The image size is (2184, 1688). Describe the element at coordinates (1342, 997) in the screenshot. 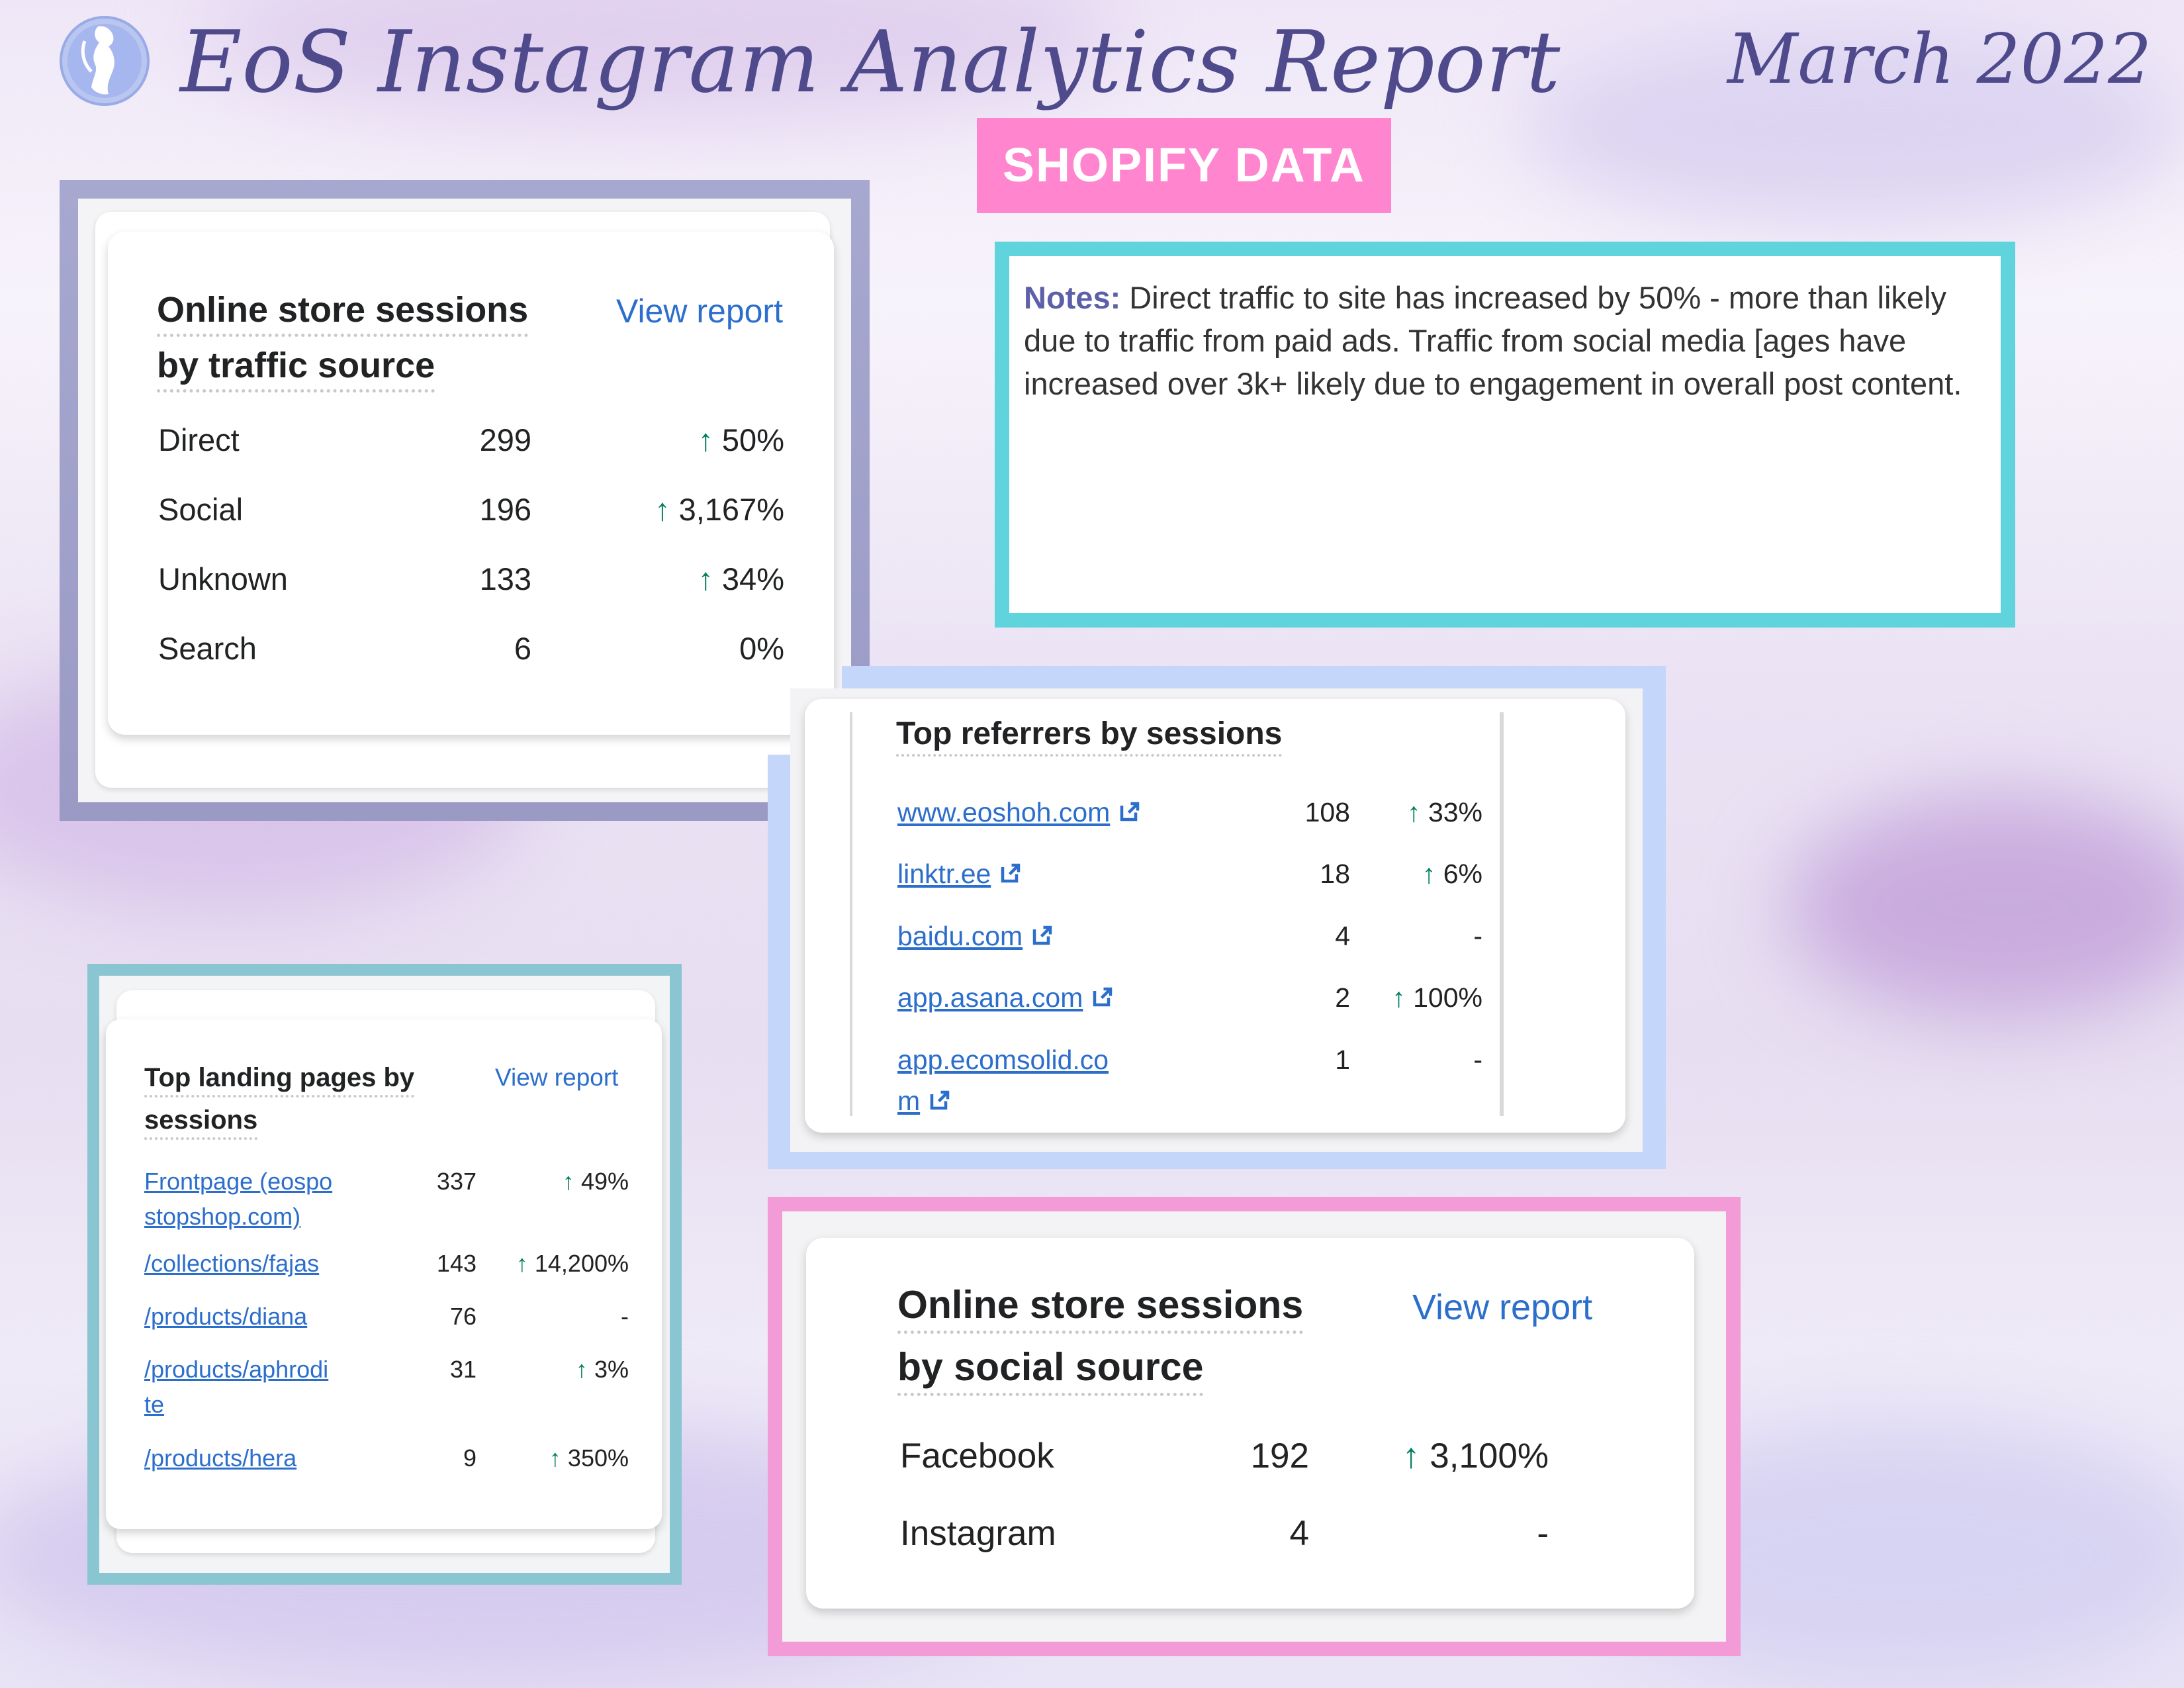

I see `referrer-sessions: 2` at that location.